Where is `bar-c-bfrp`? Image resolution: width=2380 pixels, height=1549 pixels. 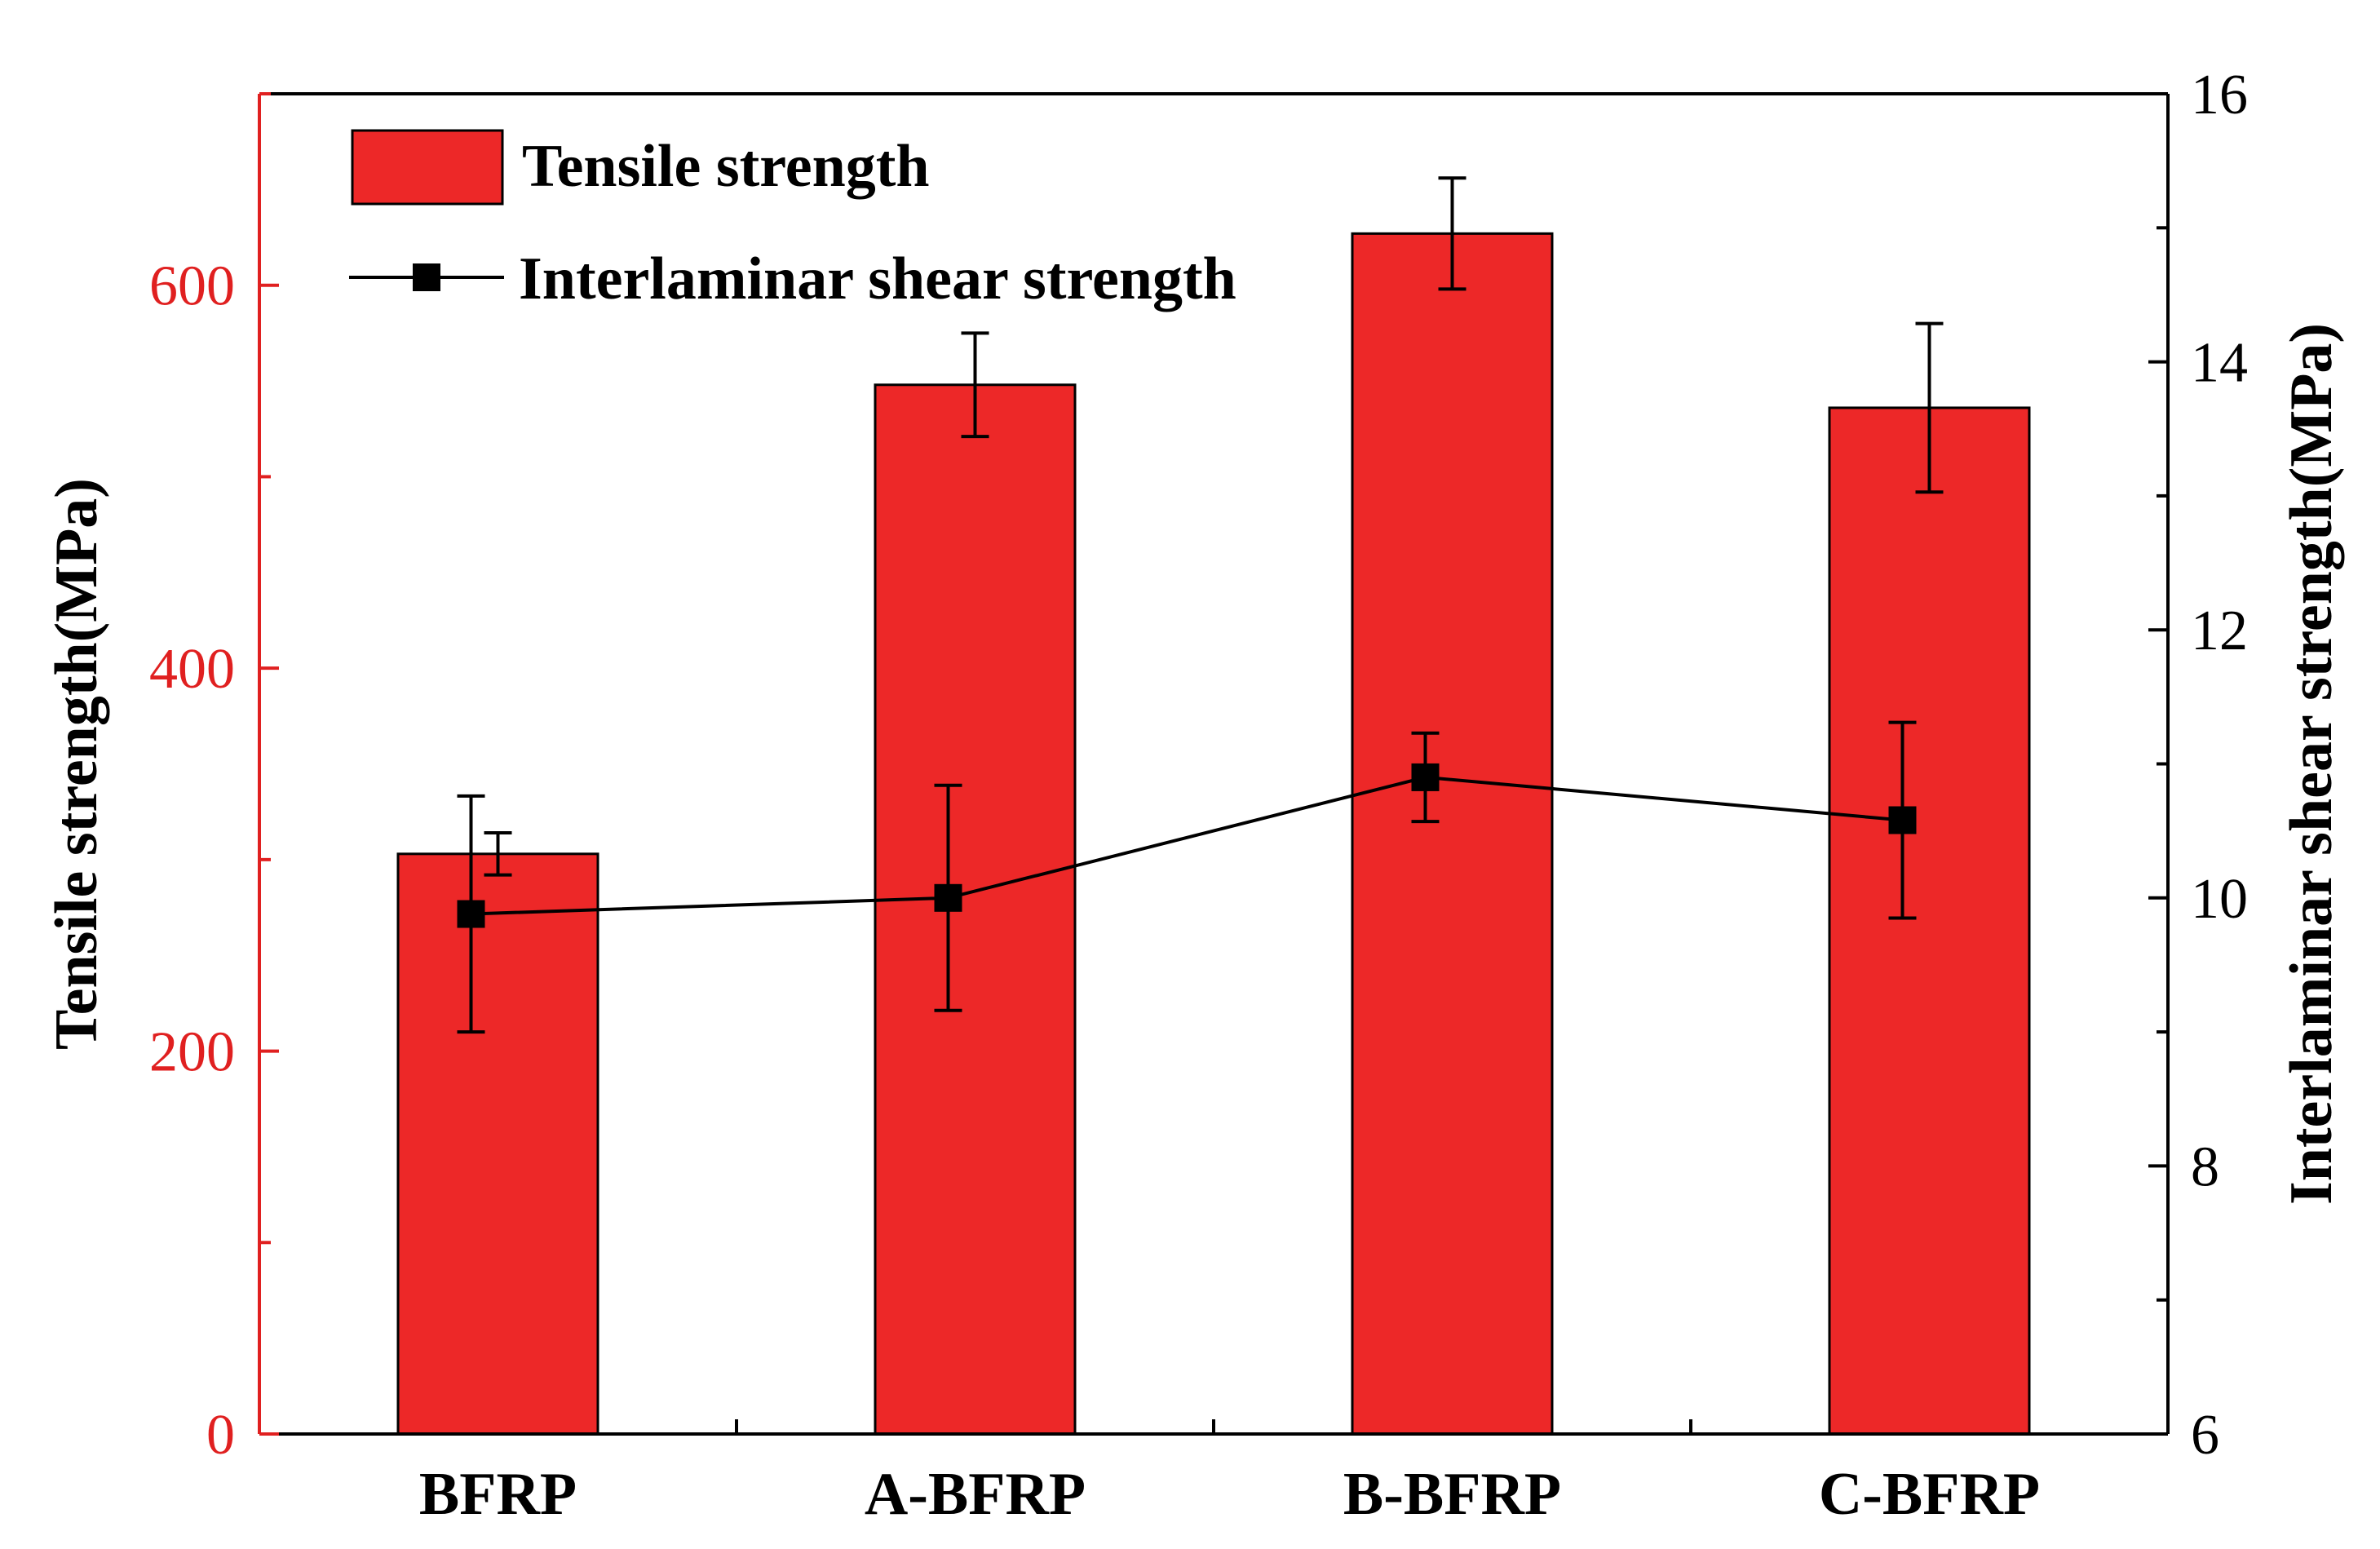
bar-c-bfrp is located at coordinates (1930, 921).